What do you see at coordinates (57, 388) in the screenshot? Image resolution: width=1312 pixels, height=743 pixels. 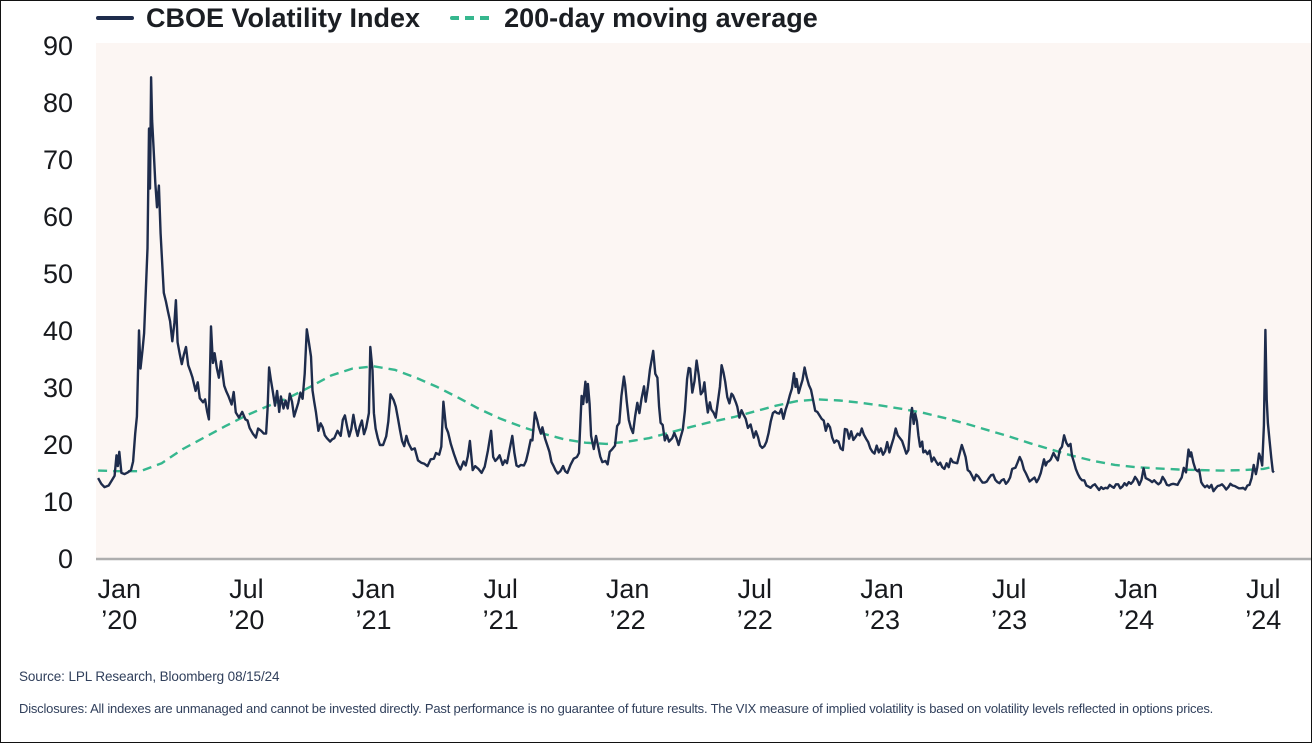 I see `y-tick-label-30: 30` at bounding box center [57, 388].